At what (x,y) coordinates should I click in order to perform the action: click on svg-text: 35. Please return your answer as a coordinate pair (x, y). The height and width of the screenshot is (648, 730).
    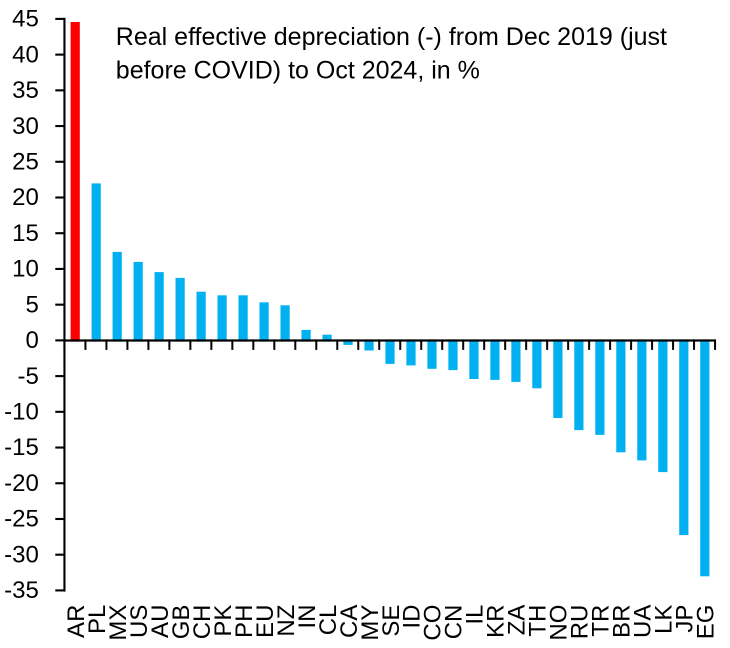
    Looking at the image, I should click on (25, 90).